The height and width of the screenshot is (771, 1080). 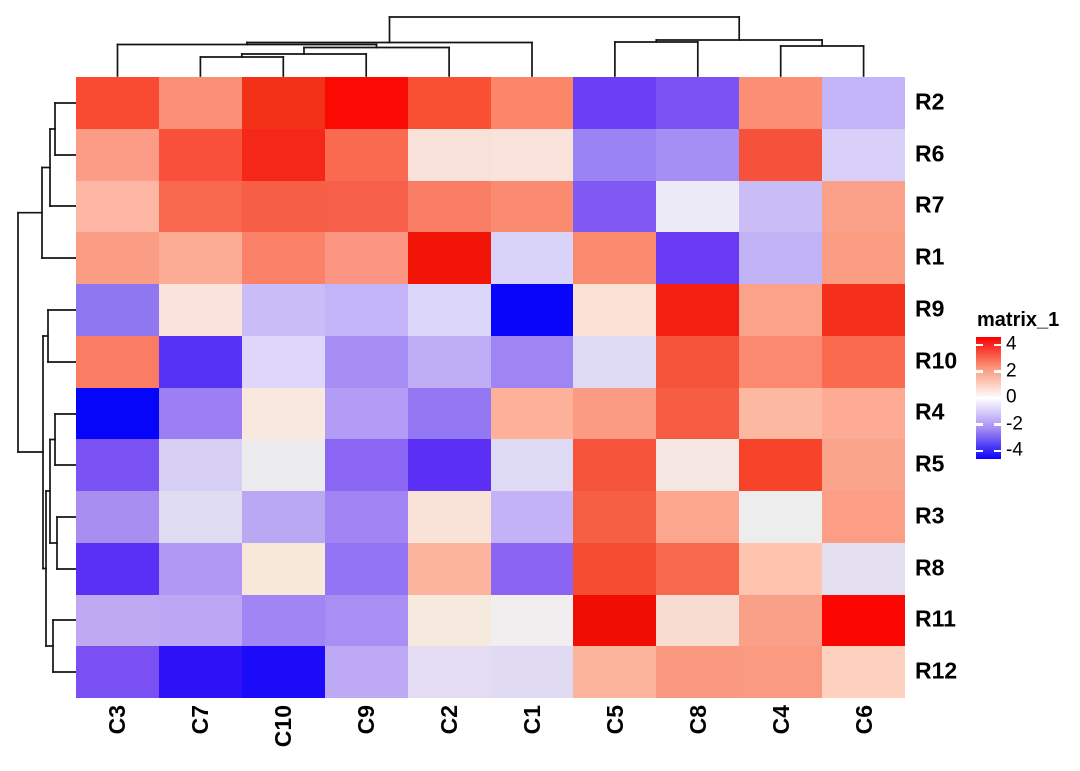 What do you see at coordinates (1014, 424) in the screenshot?
I see `legend-tick-label: -2` at bounding box center [1014, 424].